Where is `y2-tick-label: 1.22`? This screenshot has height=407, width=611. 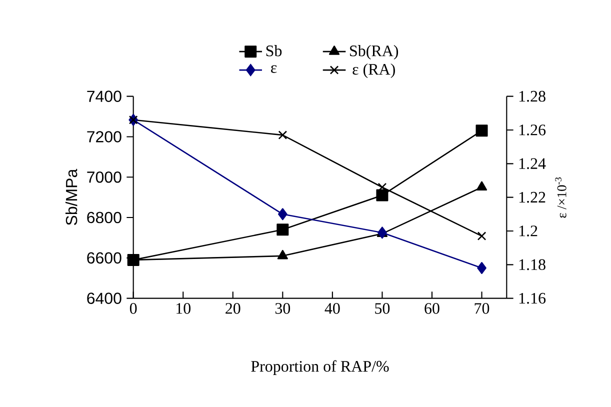 y2-tick-label: 1.22 is located at coordinates (532, 197).